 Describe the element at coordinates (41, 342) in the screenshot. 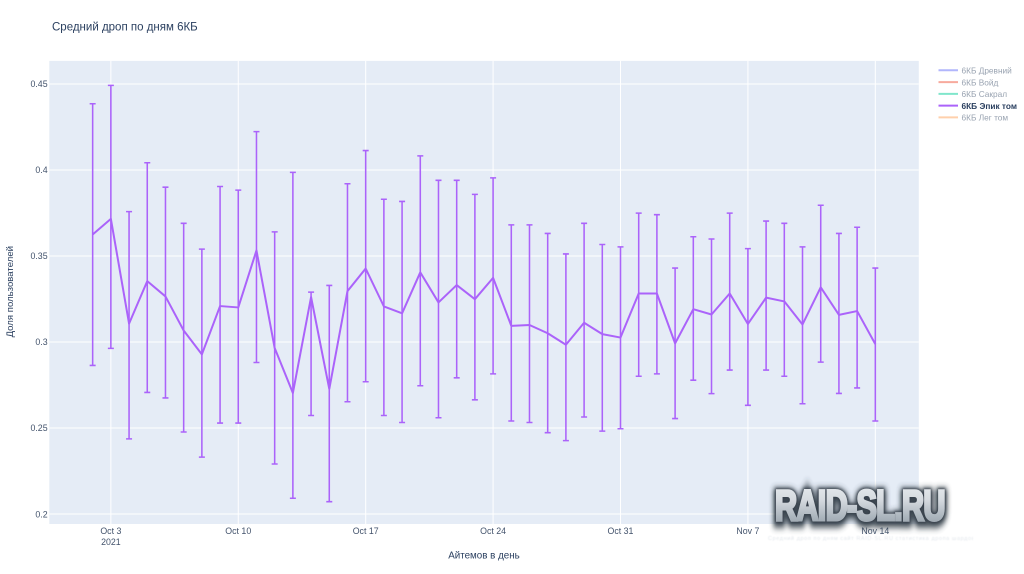

I see `svg-text: 0.3` at that location.